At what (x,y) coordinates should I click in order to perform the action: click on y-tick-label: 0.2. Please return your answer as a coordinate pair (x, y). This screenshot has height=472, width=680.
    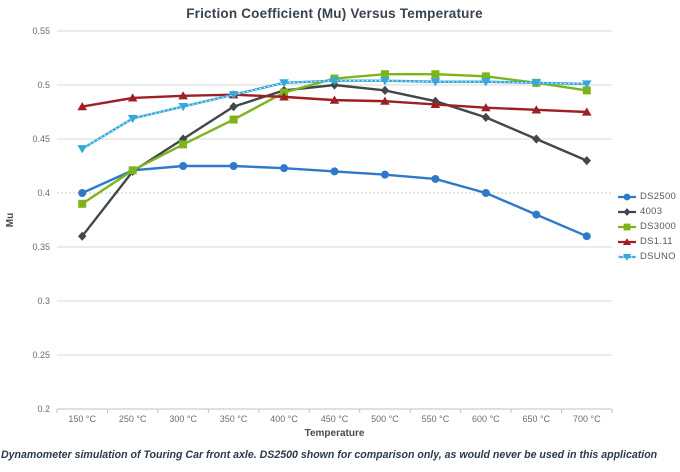
    Looking at the image, I should click on (43, 409).